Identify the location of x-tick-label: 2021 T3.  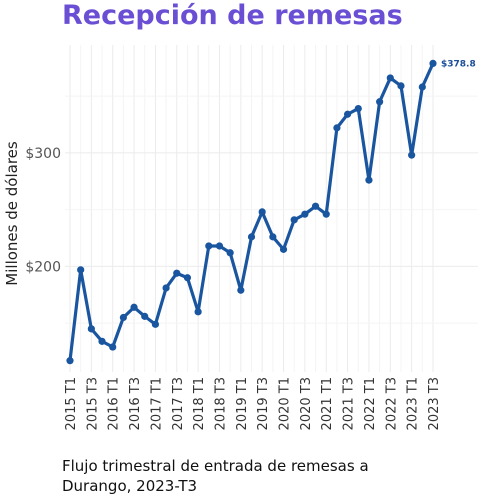
(349, 403).